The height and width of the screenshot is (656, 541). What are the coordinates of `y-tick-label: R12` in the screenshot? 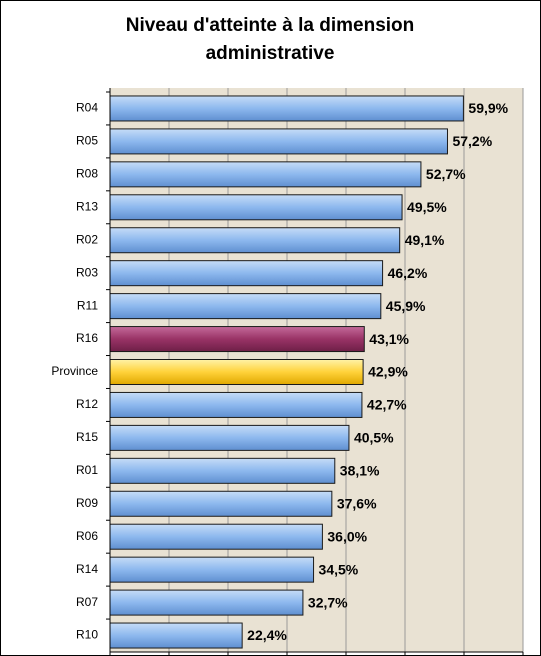 It's located at (87, 404).